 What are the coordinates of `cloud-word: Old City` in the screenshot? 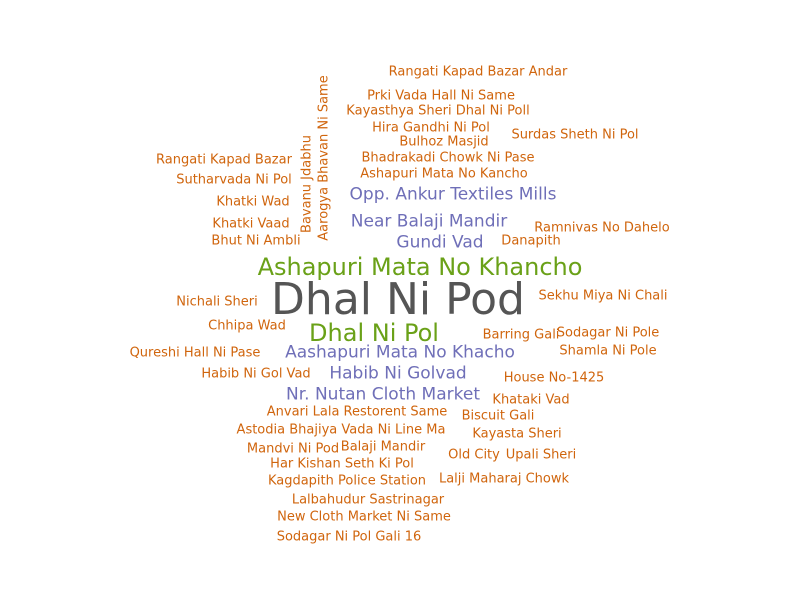 It's located at (474, 455).